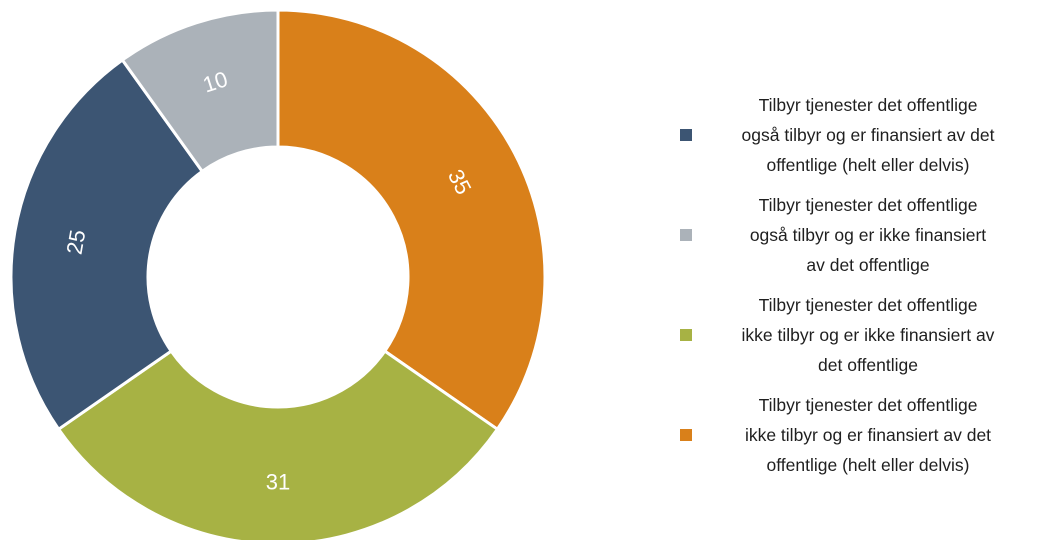 The width and height of the screenshot is (1038, 540). I want to click on slice-value-label-2: 25, so click(76, 242).